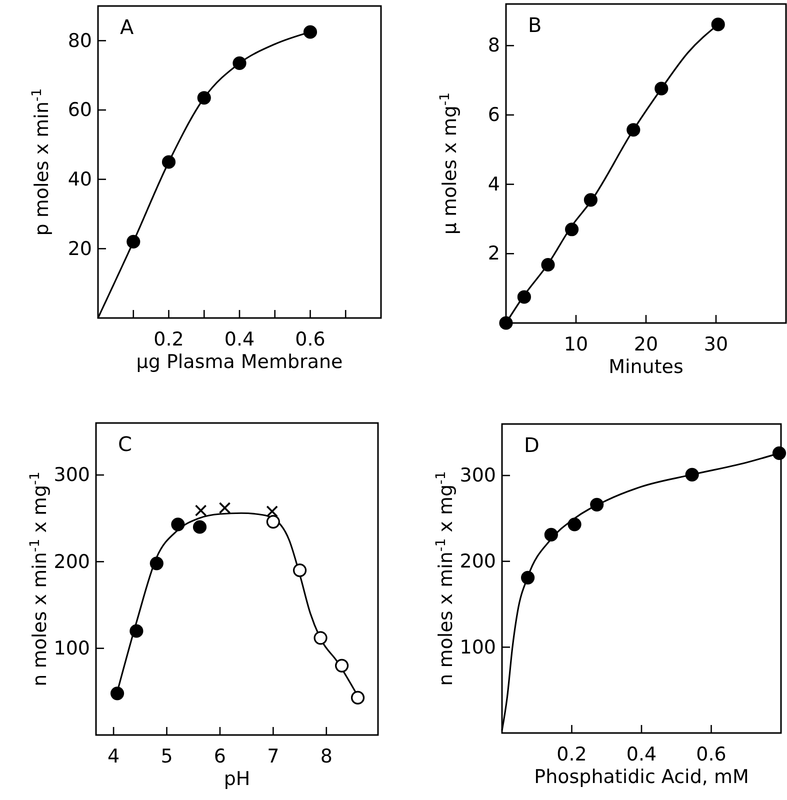 The image size is (787, 800). I want to click on x-tick-label: 8, so click(326, 756).